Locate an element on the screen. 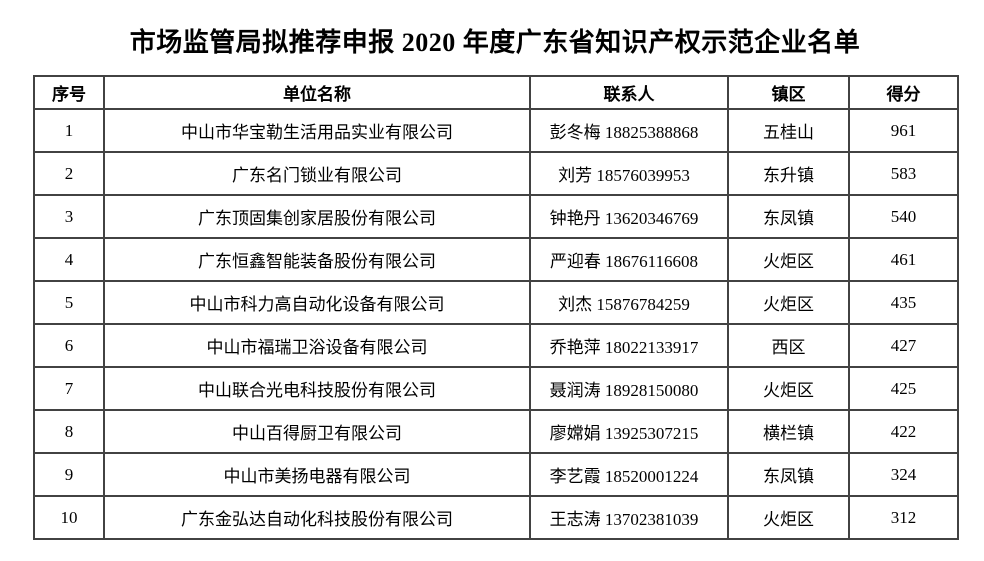 Image resolution: width=984 pixels, height=561 pixels. cell-contact: 钟艳丹 13620346769 is located at coordinates (629, 216).